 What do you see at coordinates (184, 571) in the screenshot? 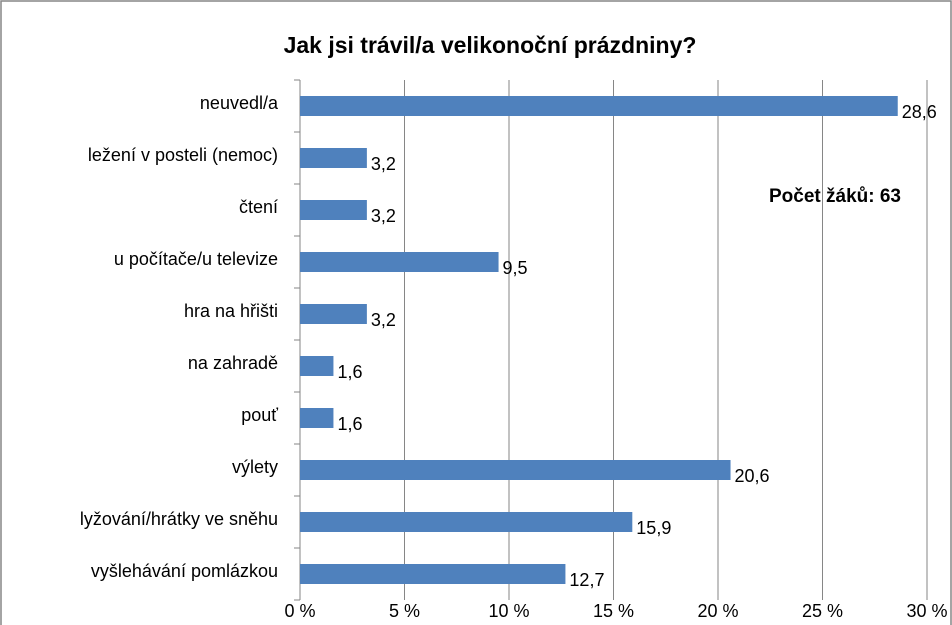
I see `y-tick-label: vyšlehávání pomlázkou` at bounding box center [184, 571].